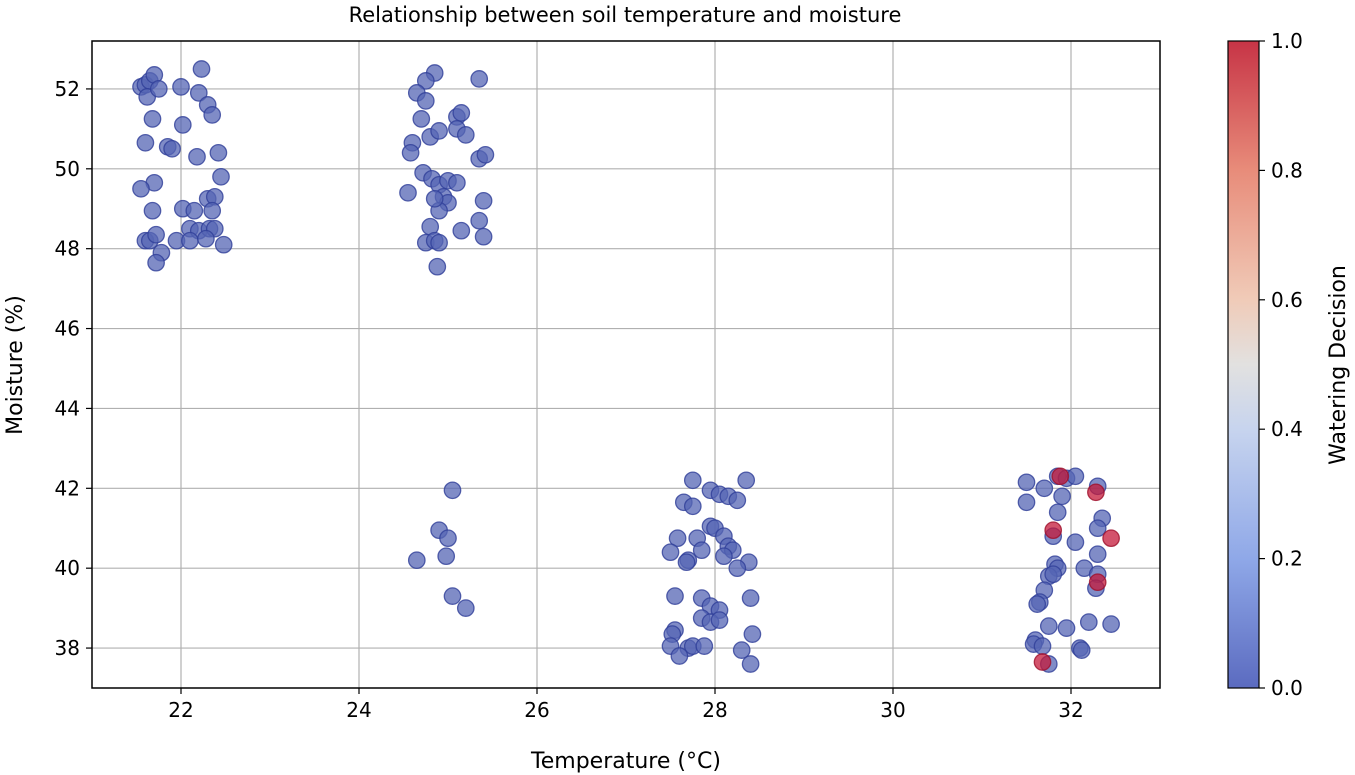 This screenshot has width=1355, height=775. Describe the element at coordinates (1287, 559) in the screenshot. I see `colorbar-tick-label: 0.2` at that location.